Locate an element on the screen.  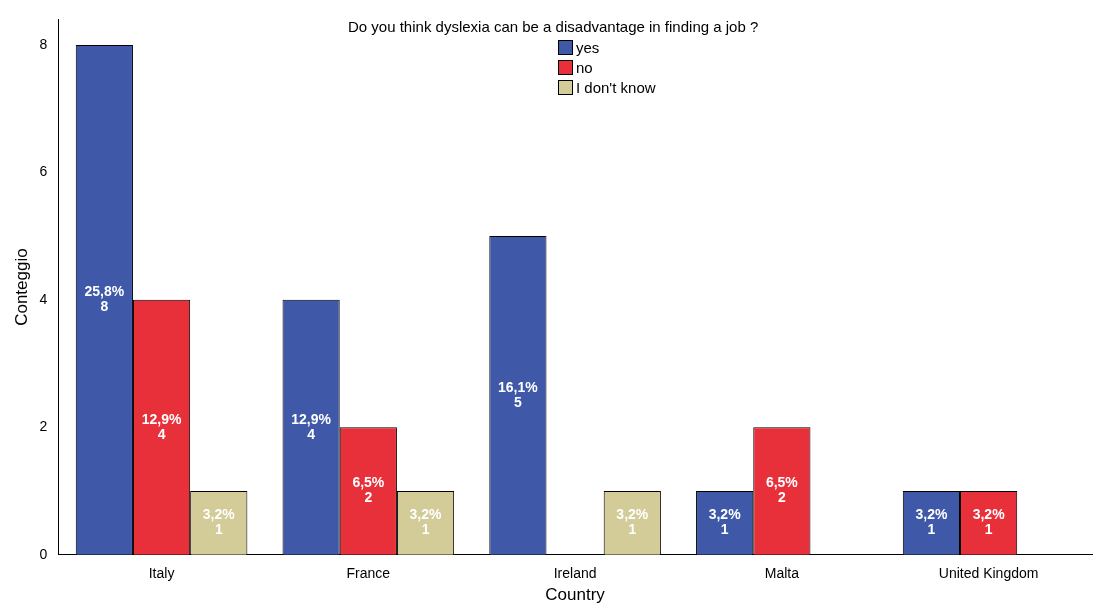
y-tick-label: 4 is located at coordinates (43, 298).